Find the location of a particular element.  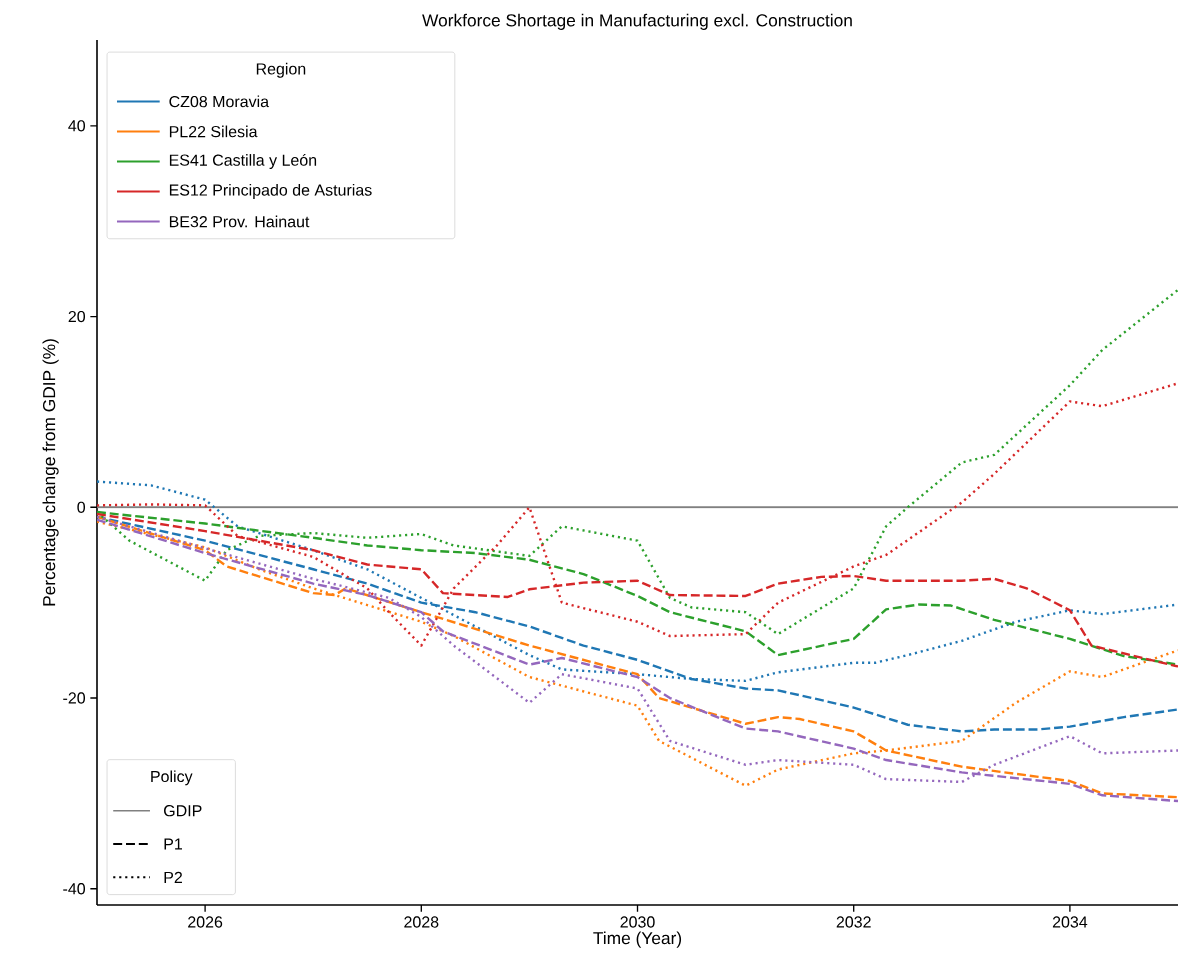

x-tick-label: 2032 is located at coordinates (853, 922).